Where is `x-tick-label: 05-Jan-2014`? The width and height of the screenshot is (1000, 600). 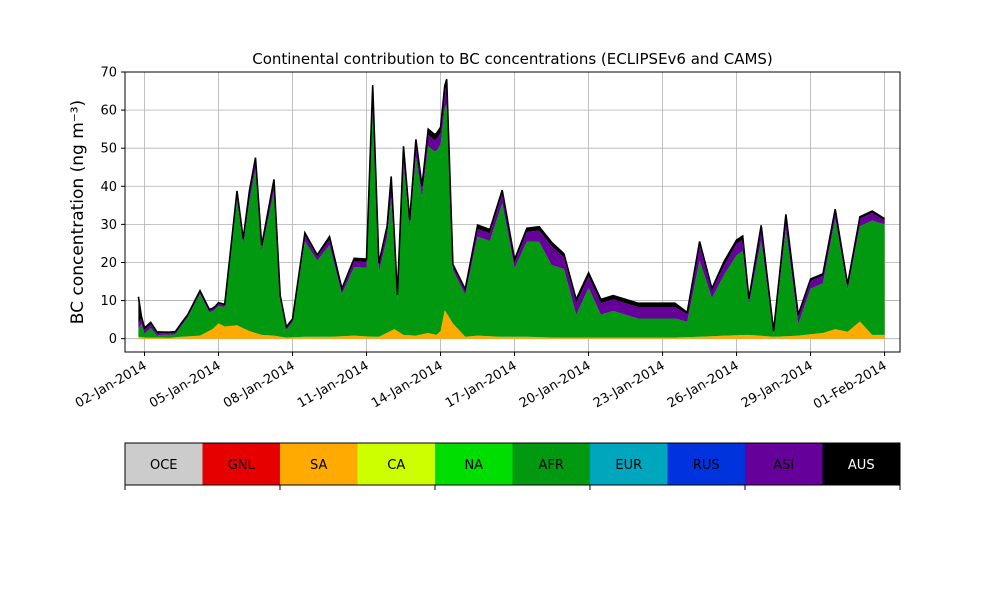
x-tick-label: 05-Jan-2014 is located at coordinates (185, 384).